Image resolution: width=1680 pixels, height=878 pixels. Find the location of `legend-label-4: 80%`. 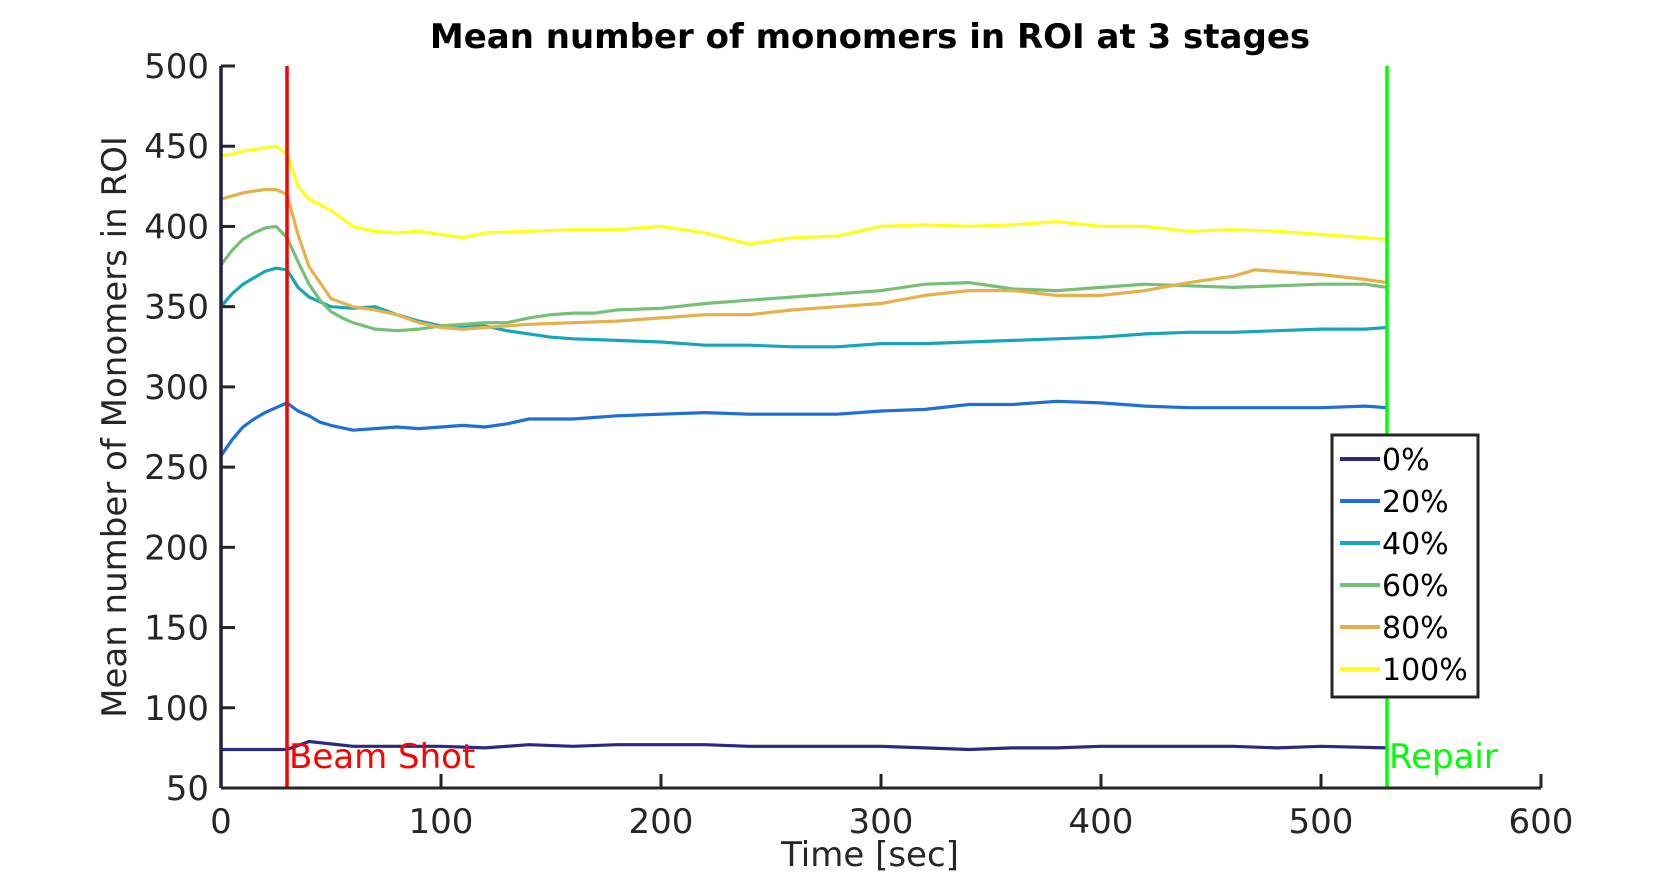

legend-label-4: 80% is located at coordinates (1415, 628).